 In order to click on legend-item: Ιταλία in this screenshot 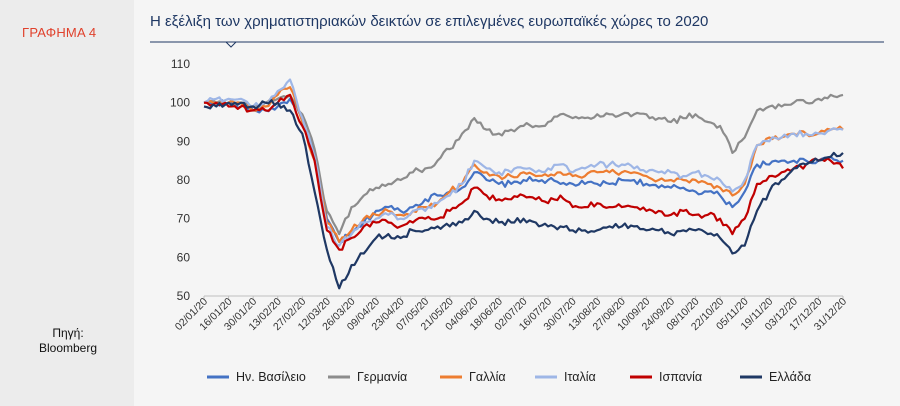, I will do `click(565, 377)`.